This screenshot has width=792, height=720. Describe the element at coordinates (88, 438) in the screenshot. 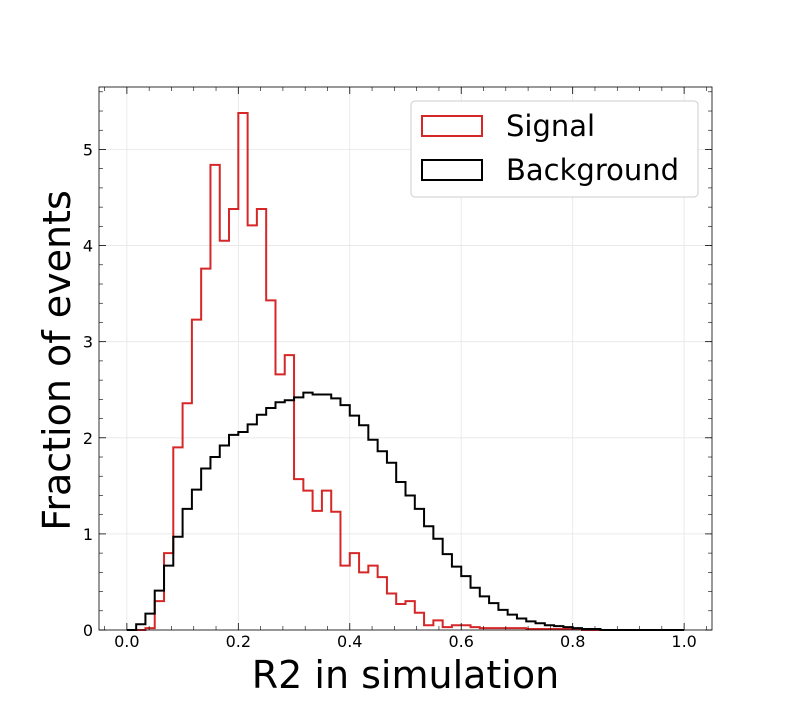

I see `y-tick-label: 2` at that location.